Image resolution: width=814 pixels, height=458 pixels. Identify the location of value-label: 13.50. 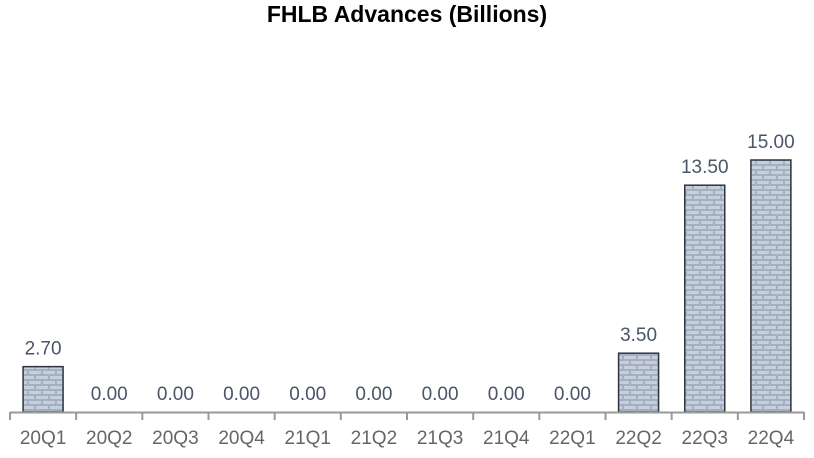
(705, 167).